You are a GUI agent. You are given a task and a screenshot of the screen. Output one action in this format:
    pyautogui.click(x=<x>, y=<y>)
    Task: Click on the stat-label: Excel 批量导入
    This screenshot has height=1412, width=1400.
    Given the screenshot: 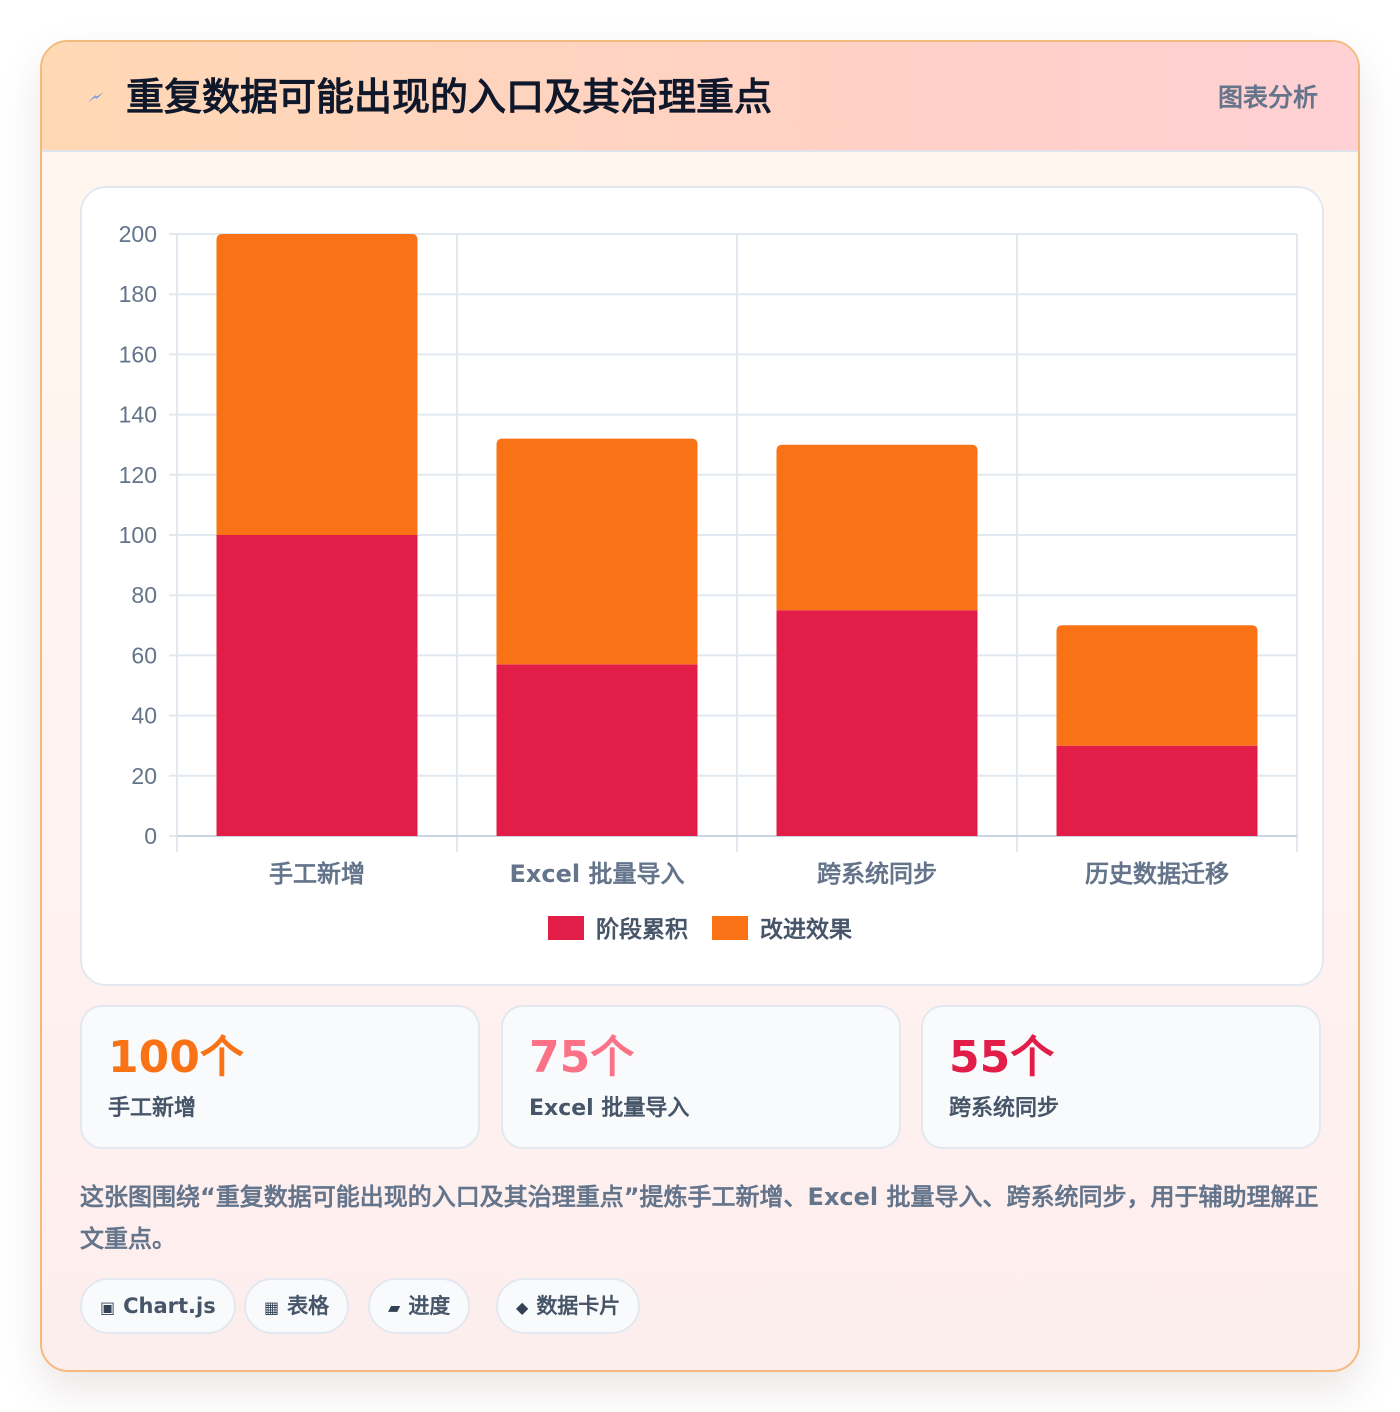 What is the action you would take?
    pyautogui.click(x=609, y=1108)
    